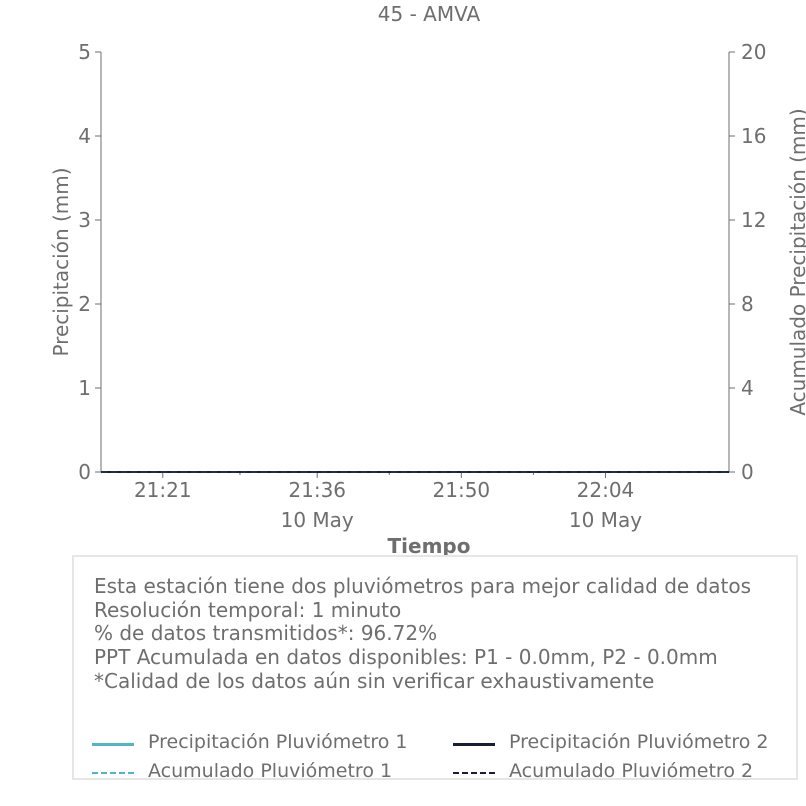 This screenshot has width=806, height=806. What do you see at coordinates (84, 388) in the screenshot?
I see `left-y-tick-label: 1` at bounding box center [84, 388].